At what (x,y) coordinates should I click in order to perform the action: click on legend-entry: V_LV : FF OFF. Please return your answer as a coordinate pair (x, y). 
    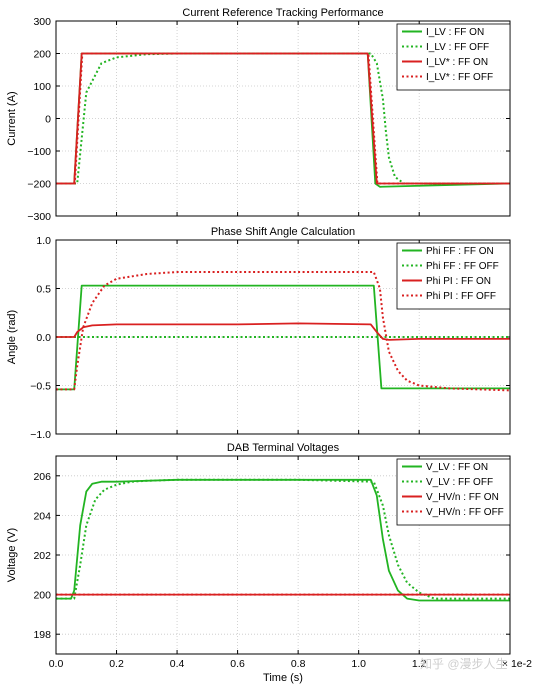
    Looking at the image, I should click on (459, 482).